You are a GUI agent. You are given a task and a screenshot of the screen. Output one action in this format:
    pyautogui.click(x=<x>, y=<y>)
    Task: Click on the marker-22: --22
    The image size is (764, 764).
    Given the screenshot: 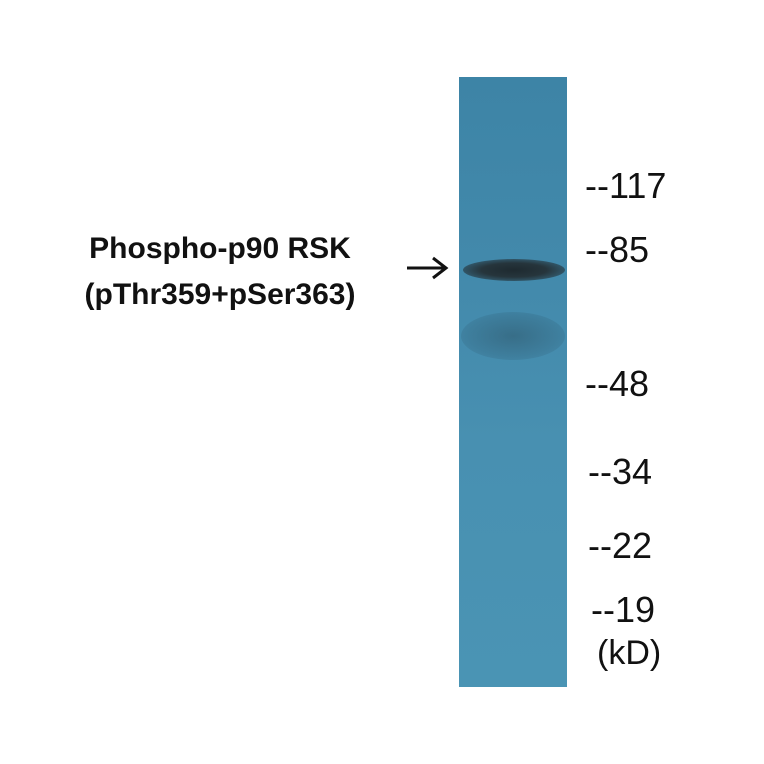 What is the action you would take?
    pyautogui.click(x=620, y=545)
    